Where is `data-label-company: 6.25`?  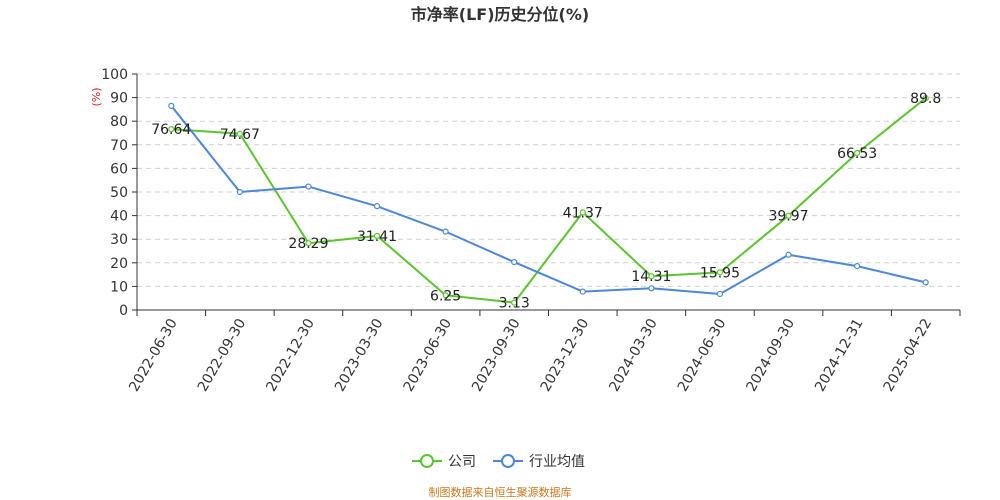
data-label-company: 6.25 is located at coordinates (445, 296).